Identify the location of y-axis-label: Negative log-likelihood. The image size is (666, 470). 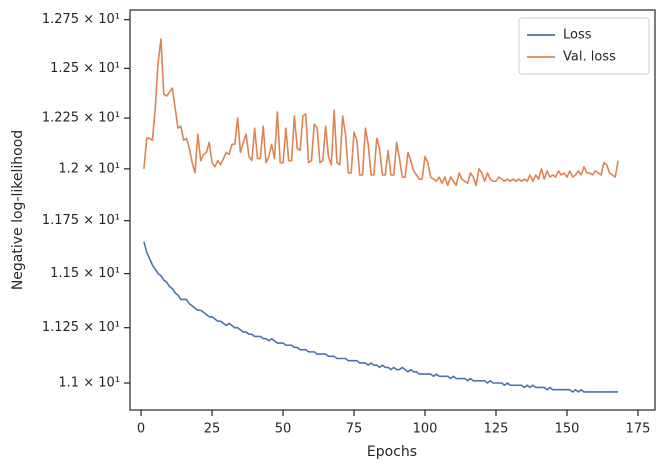
(18, 210).